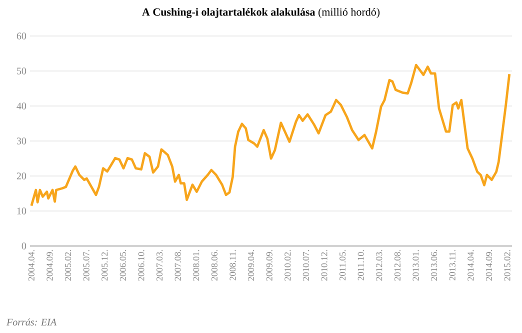  Describe the element at coordinates (261, 13) in the screenshot. I see `chart-title: A Cushing-i olajtartalékok alakulása (millió hordó)` at that location.